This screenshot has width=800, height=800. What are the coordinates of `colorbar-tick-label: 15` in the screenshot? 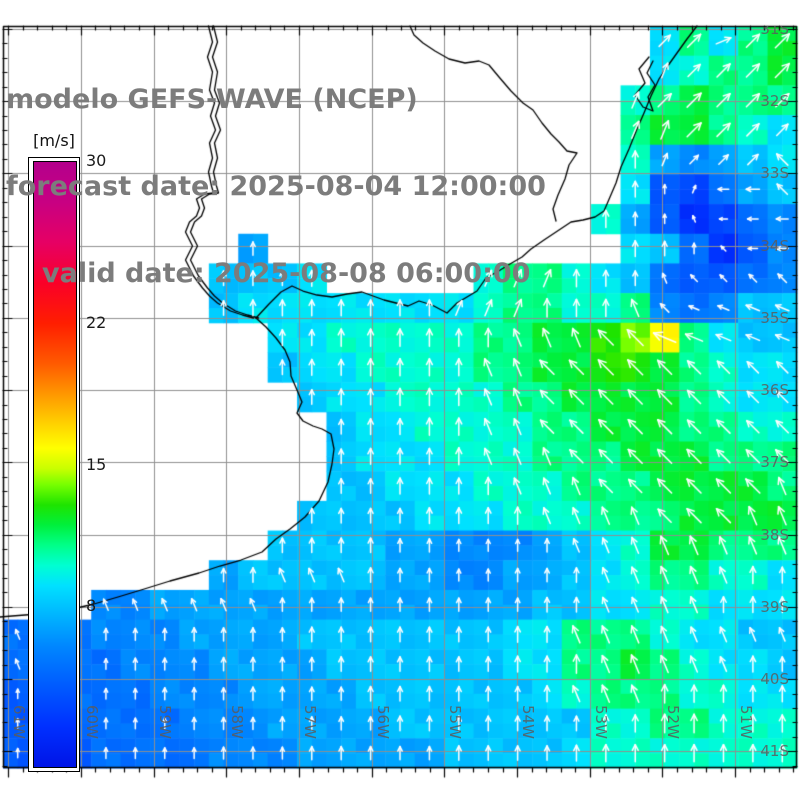 It's located at (96, 464).